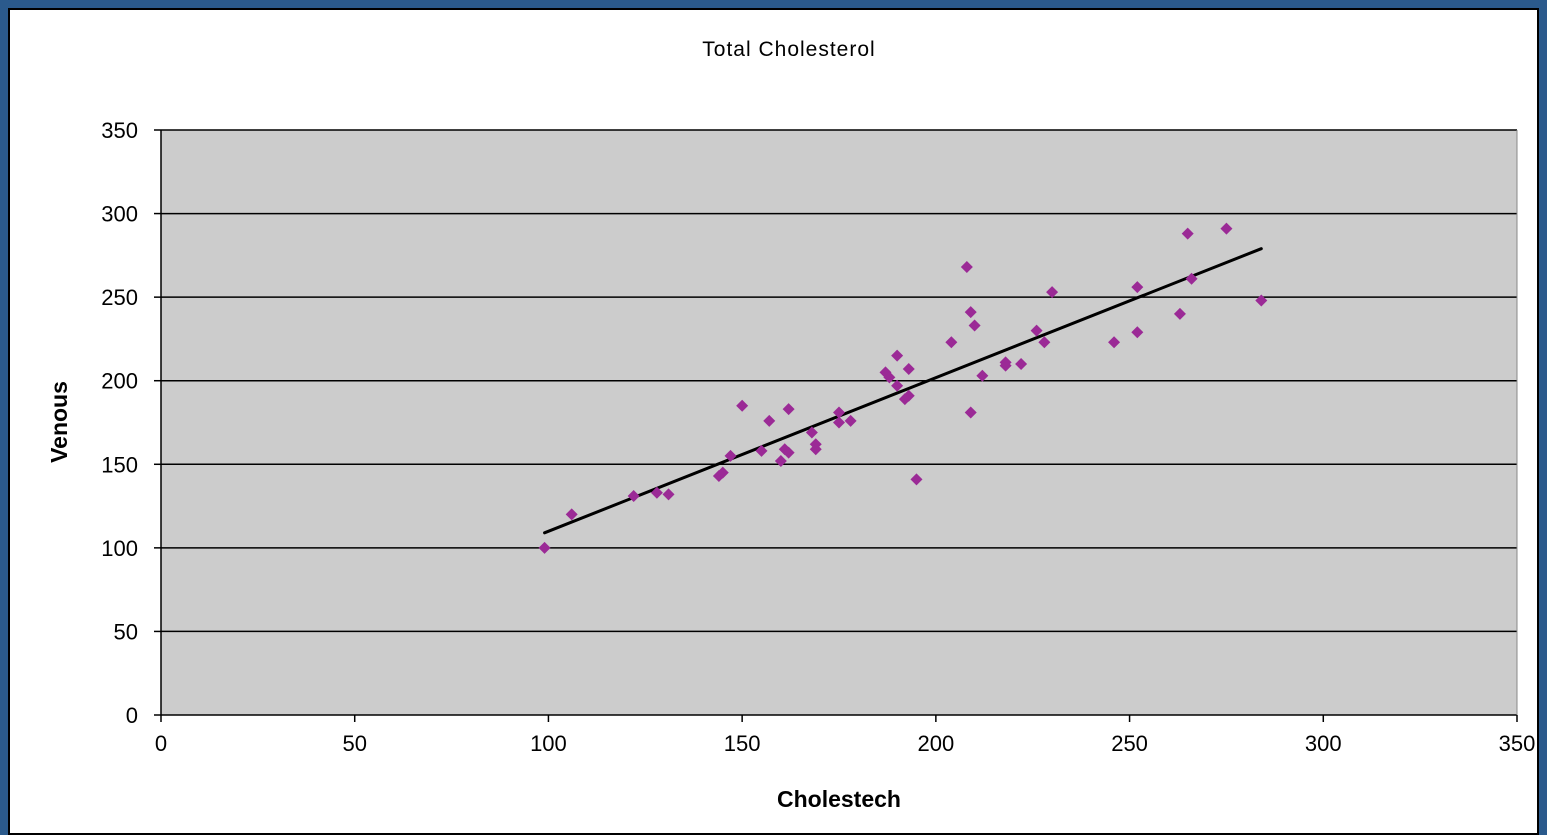 The image size is (1547, 835). What do you see at coordinates (119, 130) in the screenshot?
I see `y-tick-label: 350` at bounding box center [119, 130].